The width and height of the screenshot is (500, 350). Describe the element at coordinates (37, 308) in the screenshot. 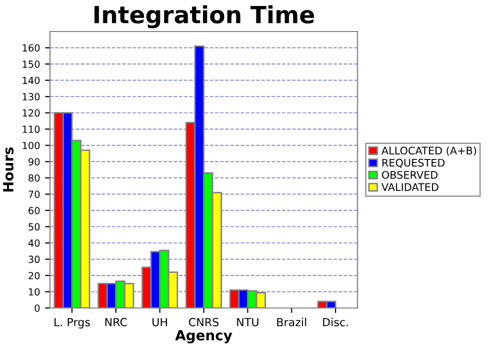

I see `y-tick-label: 0` at that location.